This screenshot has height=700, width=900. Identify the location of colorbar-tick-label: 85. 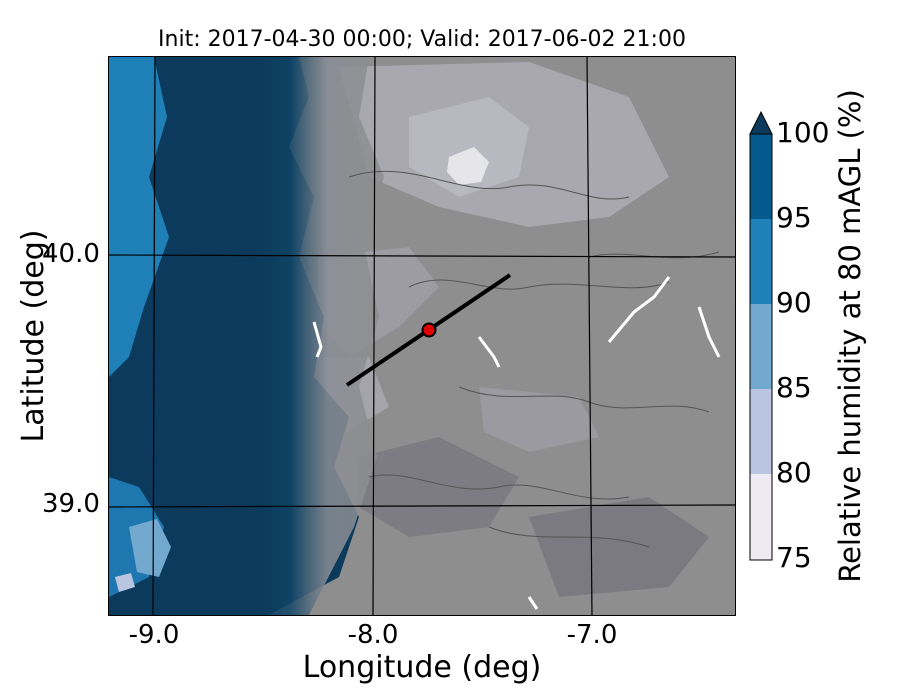
(794, 387).